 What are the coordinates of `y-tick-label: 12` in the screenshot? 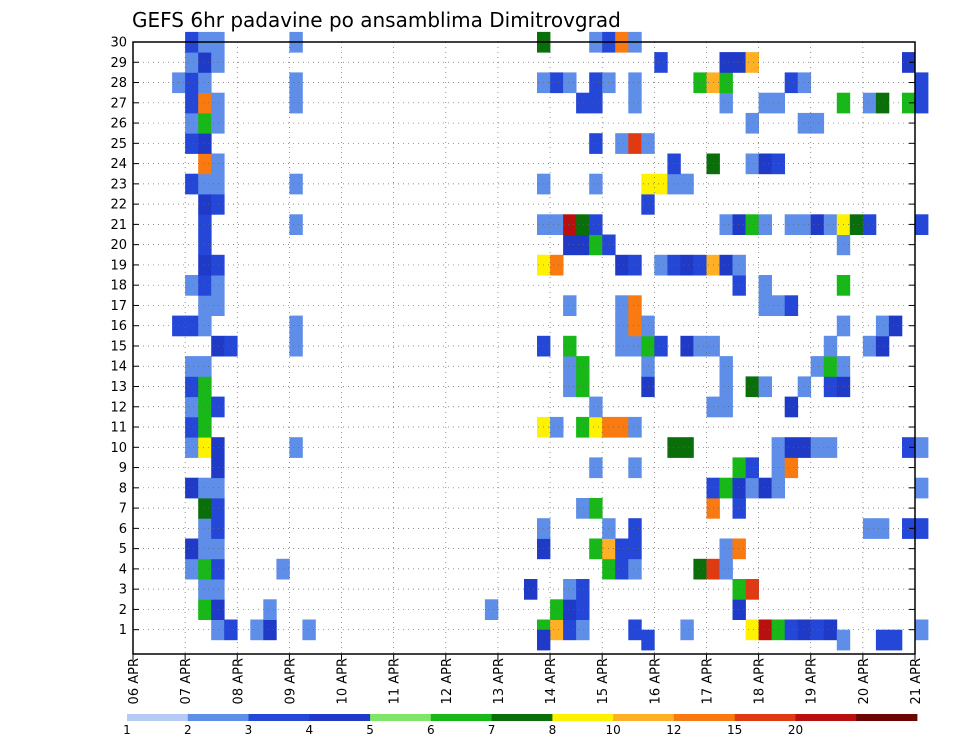 It's located at (118, 407).